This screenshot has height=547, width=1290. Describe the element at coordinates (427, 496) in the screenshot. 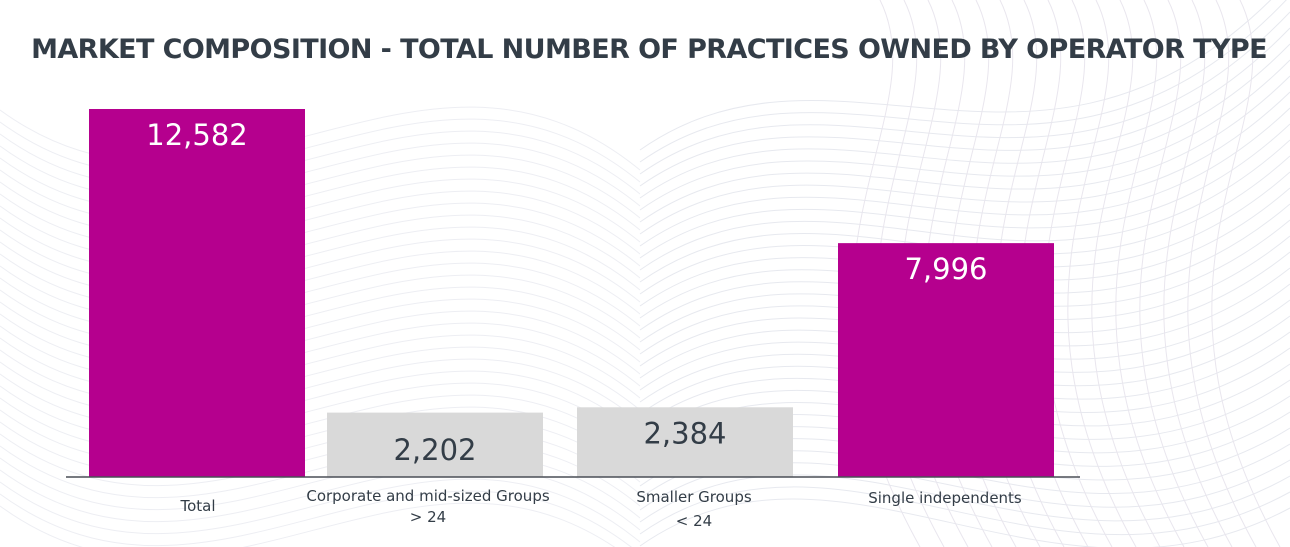

I see `category-label-2-line-1: Corporate and mid-sized Groups` at that location.